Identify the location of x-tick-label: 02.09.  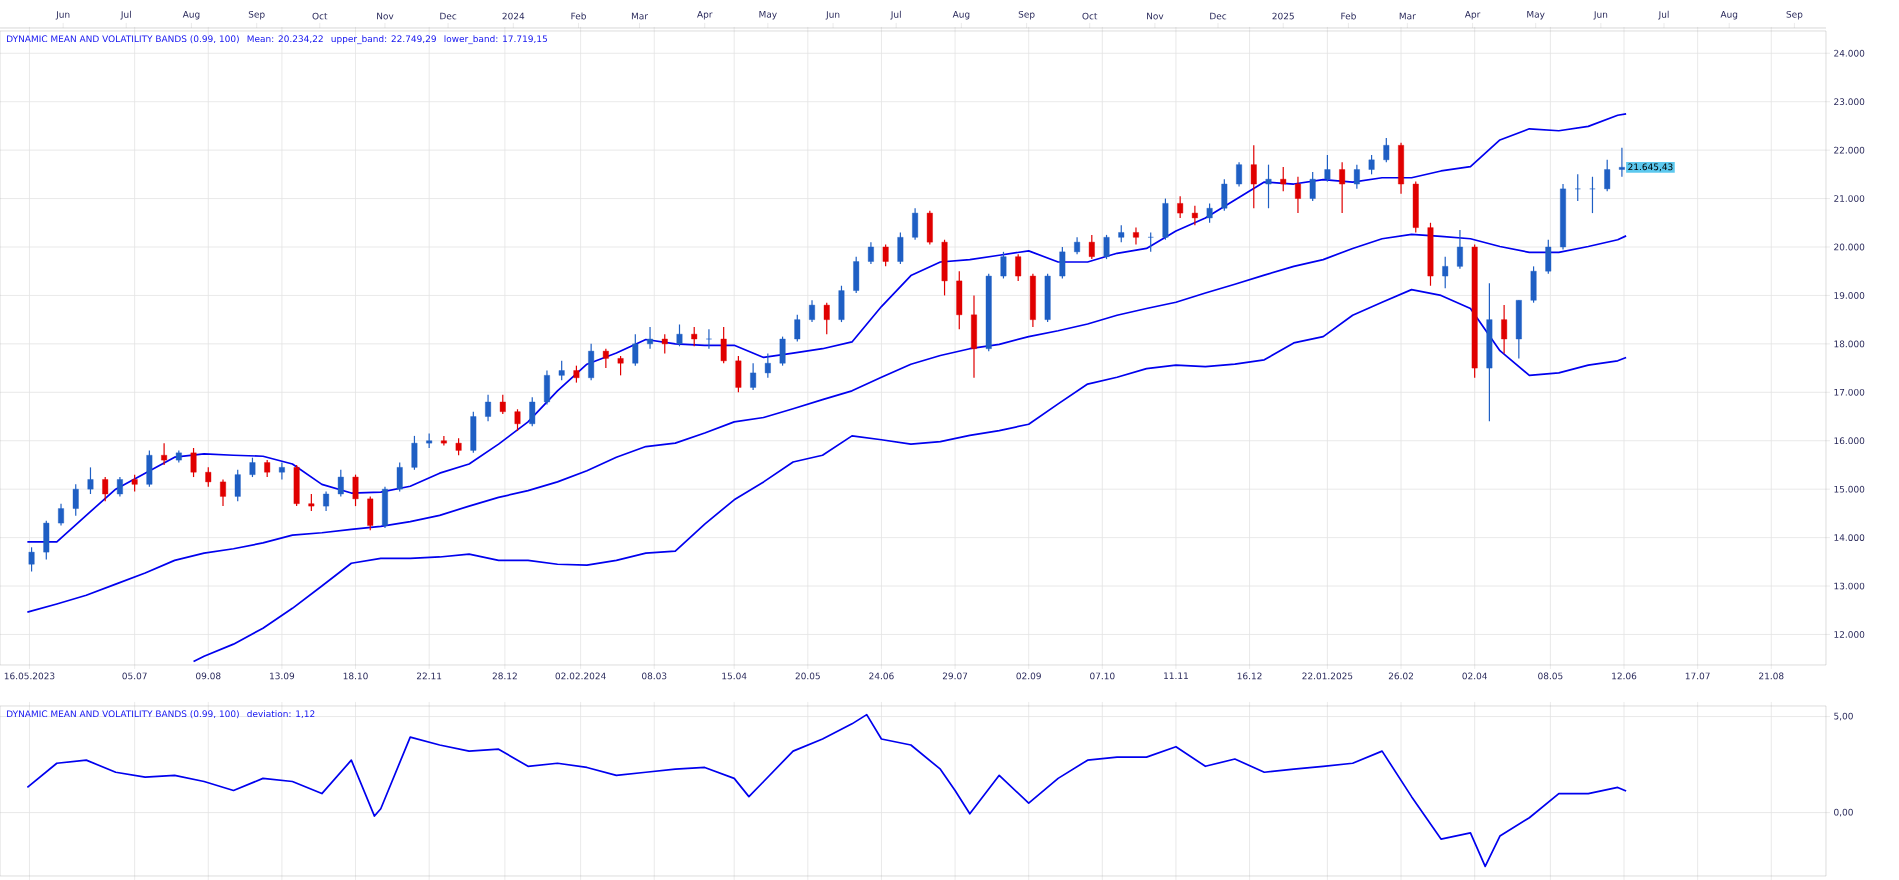
(1028, 676).